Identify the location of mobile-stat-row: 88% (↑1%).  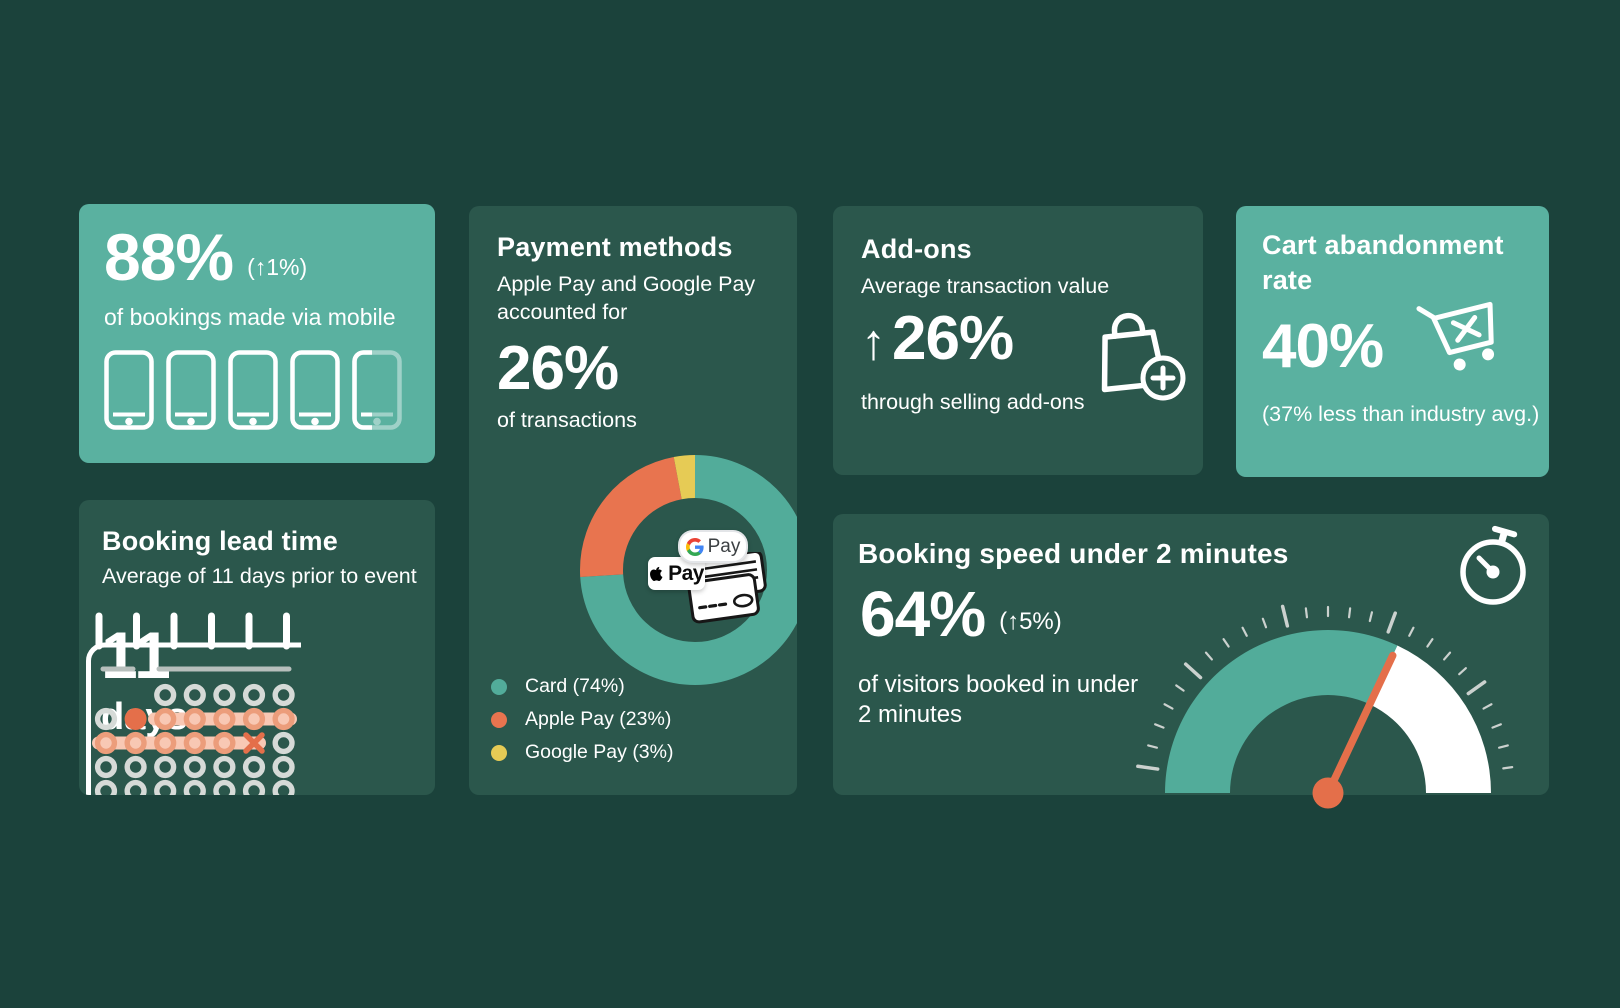
(205, 257).